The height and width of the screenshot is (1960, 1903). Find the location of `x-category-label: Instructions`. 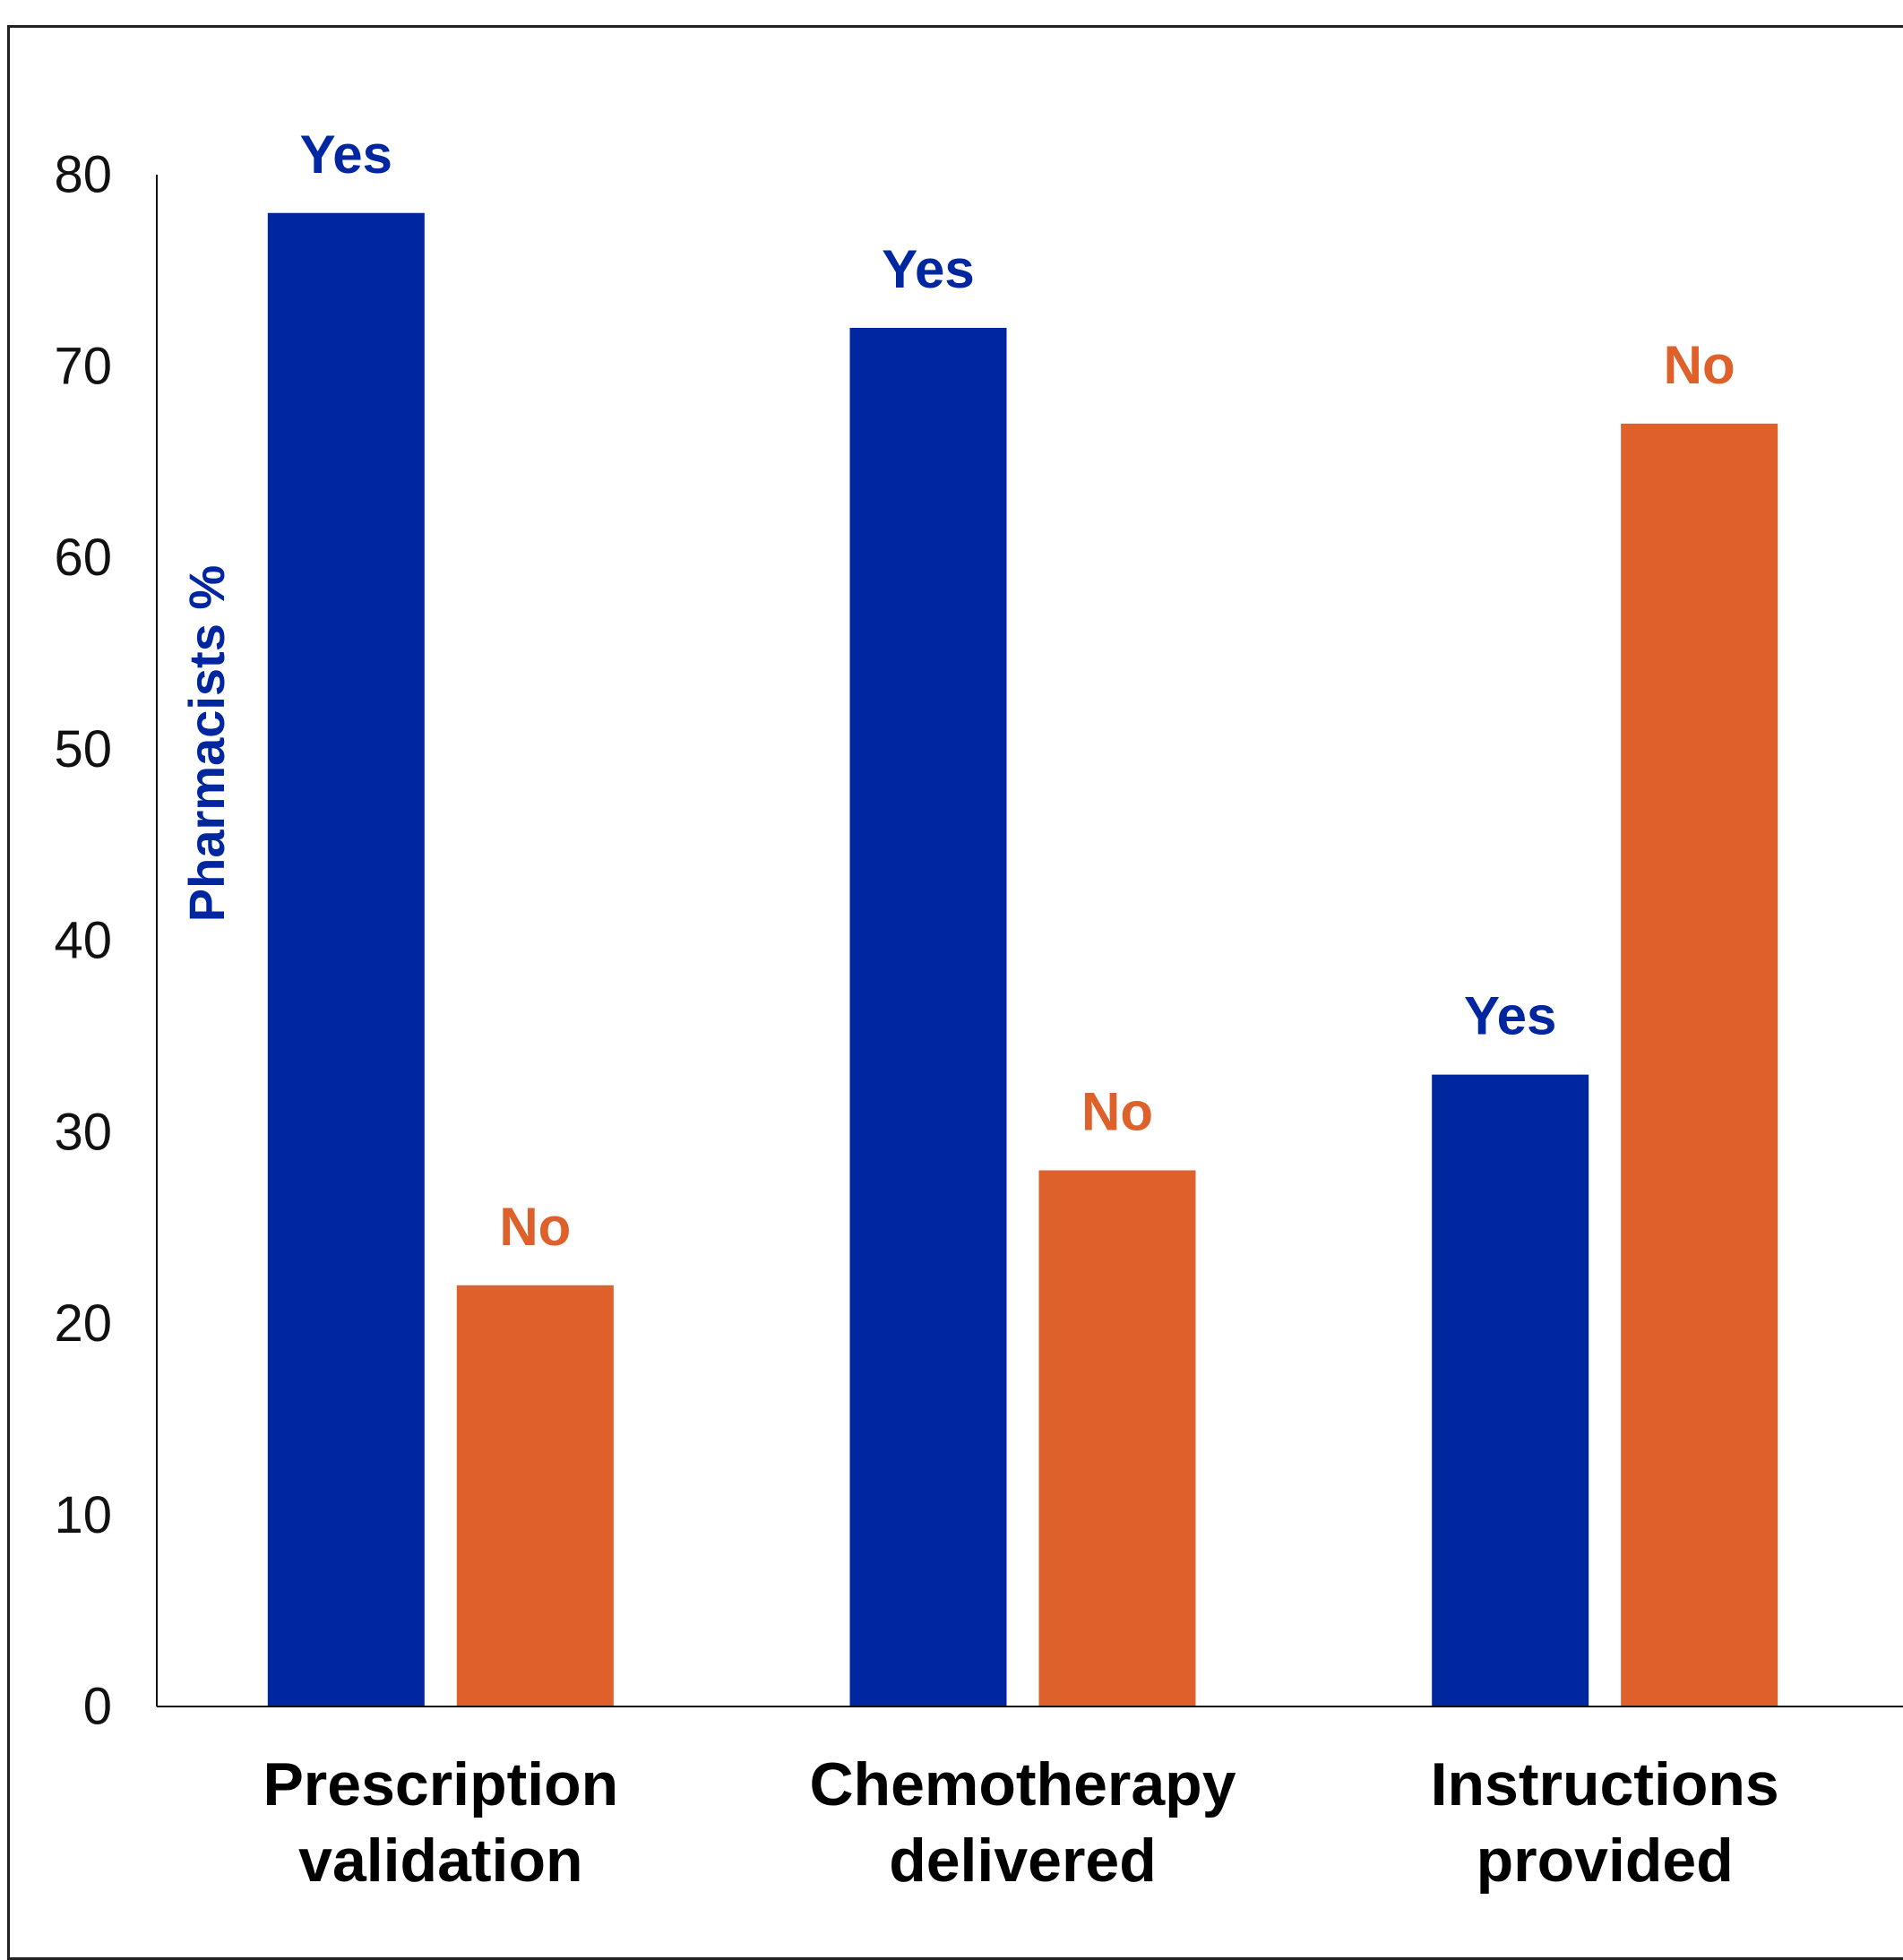

x-category-label: Instructions is located at coordinates (1605, 1784).